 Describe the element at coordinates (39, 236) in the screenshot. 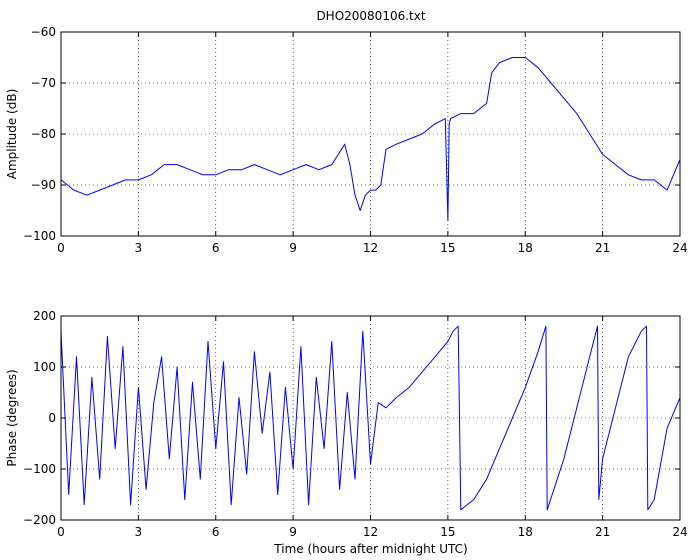

I see `amplitude-y-tick-label: −100` at that location.